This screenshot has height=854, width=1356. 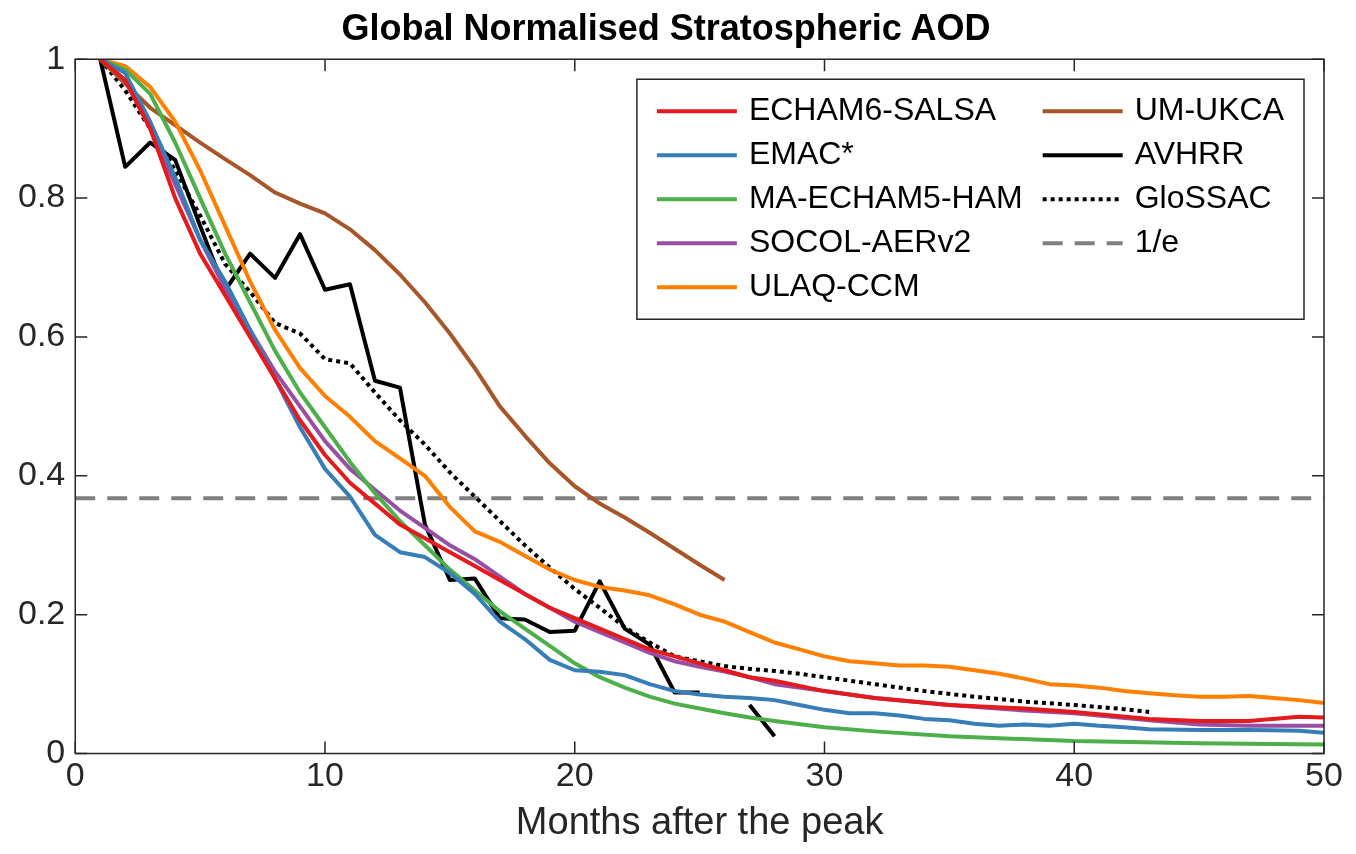 What do you see at coordinates (56, 750) in the screenshot?
I see `y-tick-label: 0` at bounding box center [56, 750].